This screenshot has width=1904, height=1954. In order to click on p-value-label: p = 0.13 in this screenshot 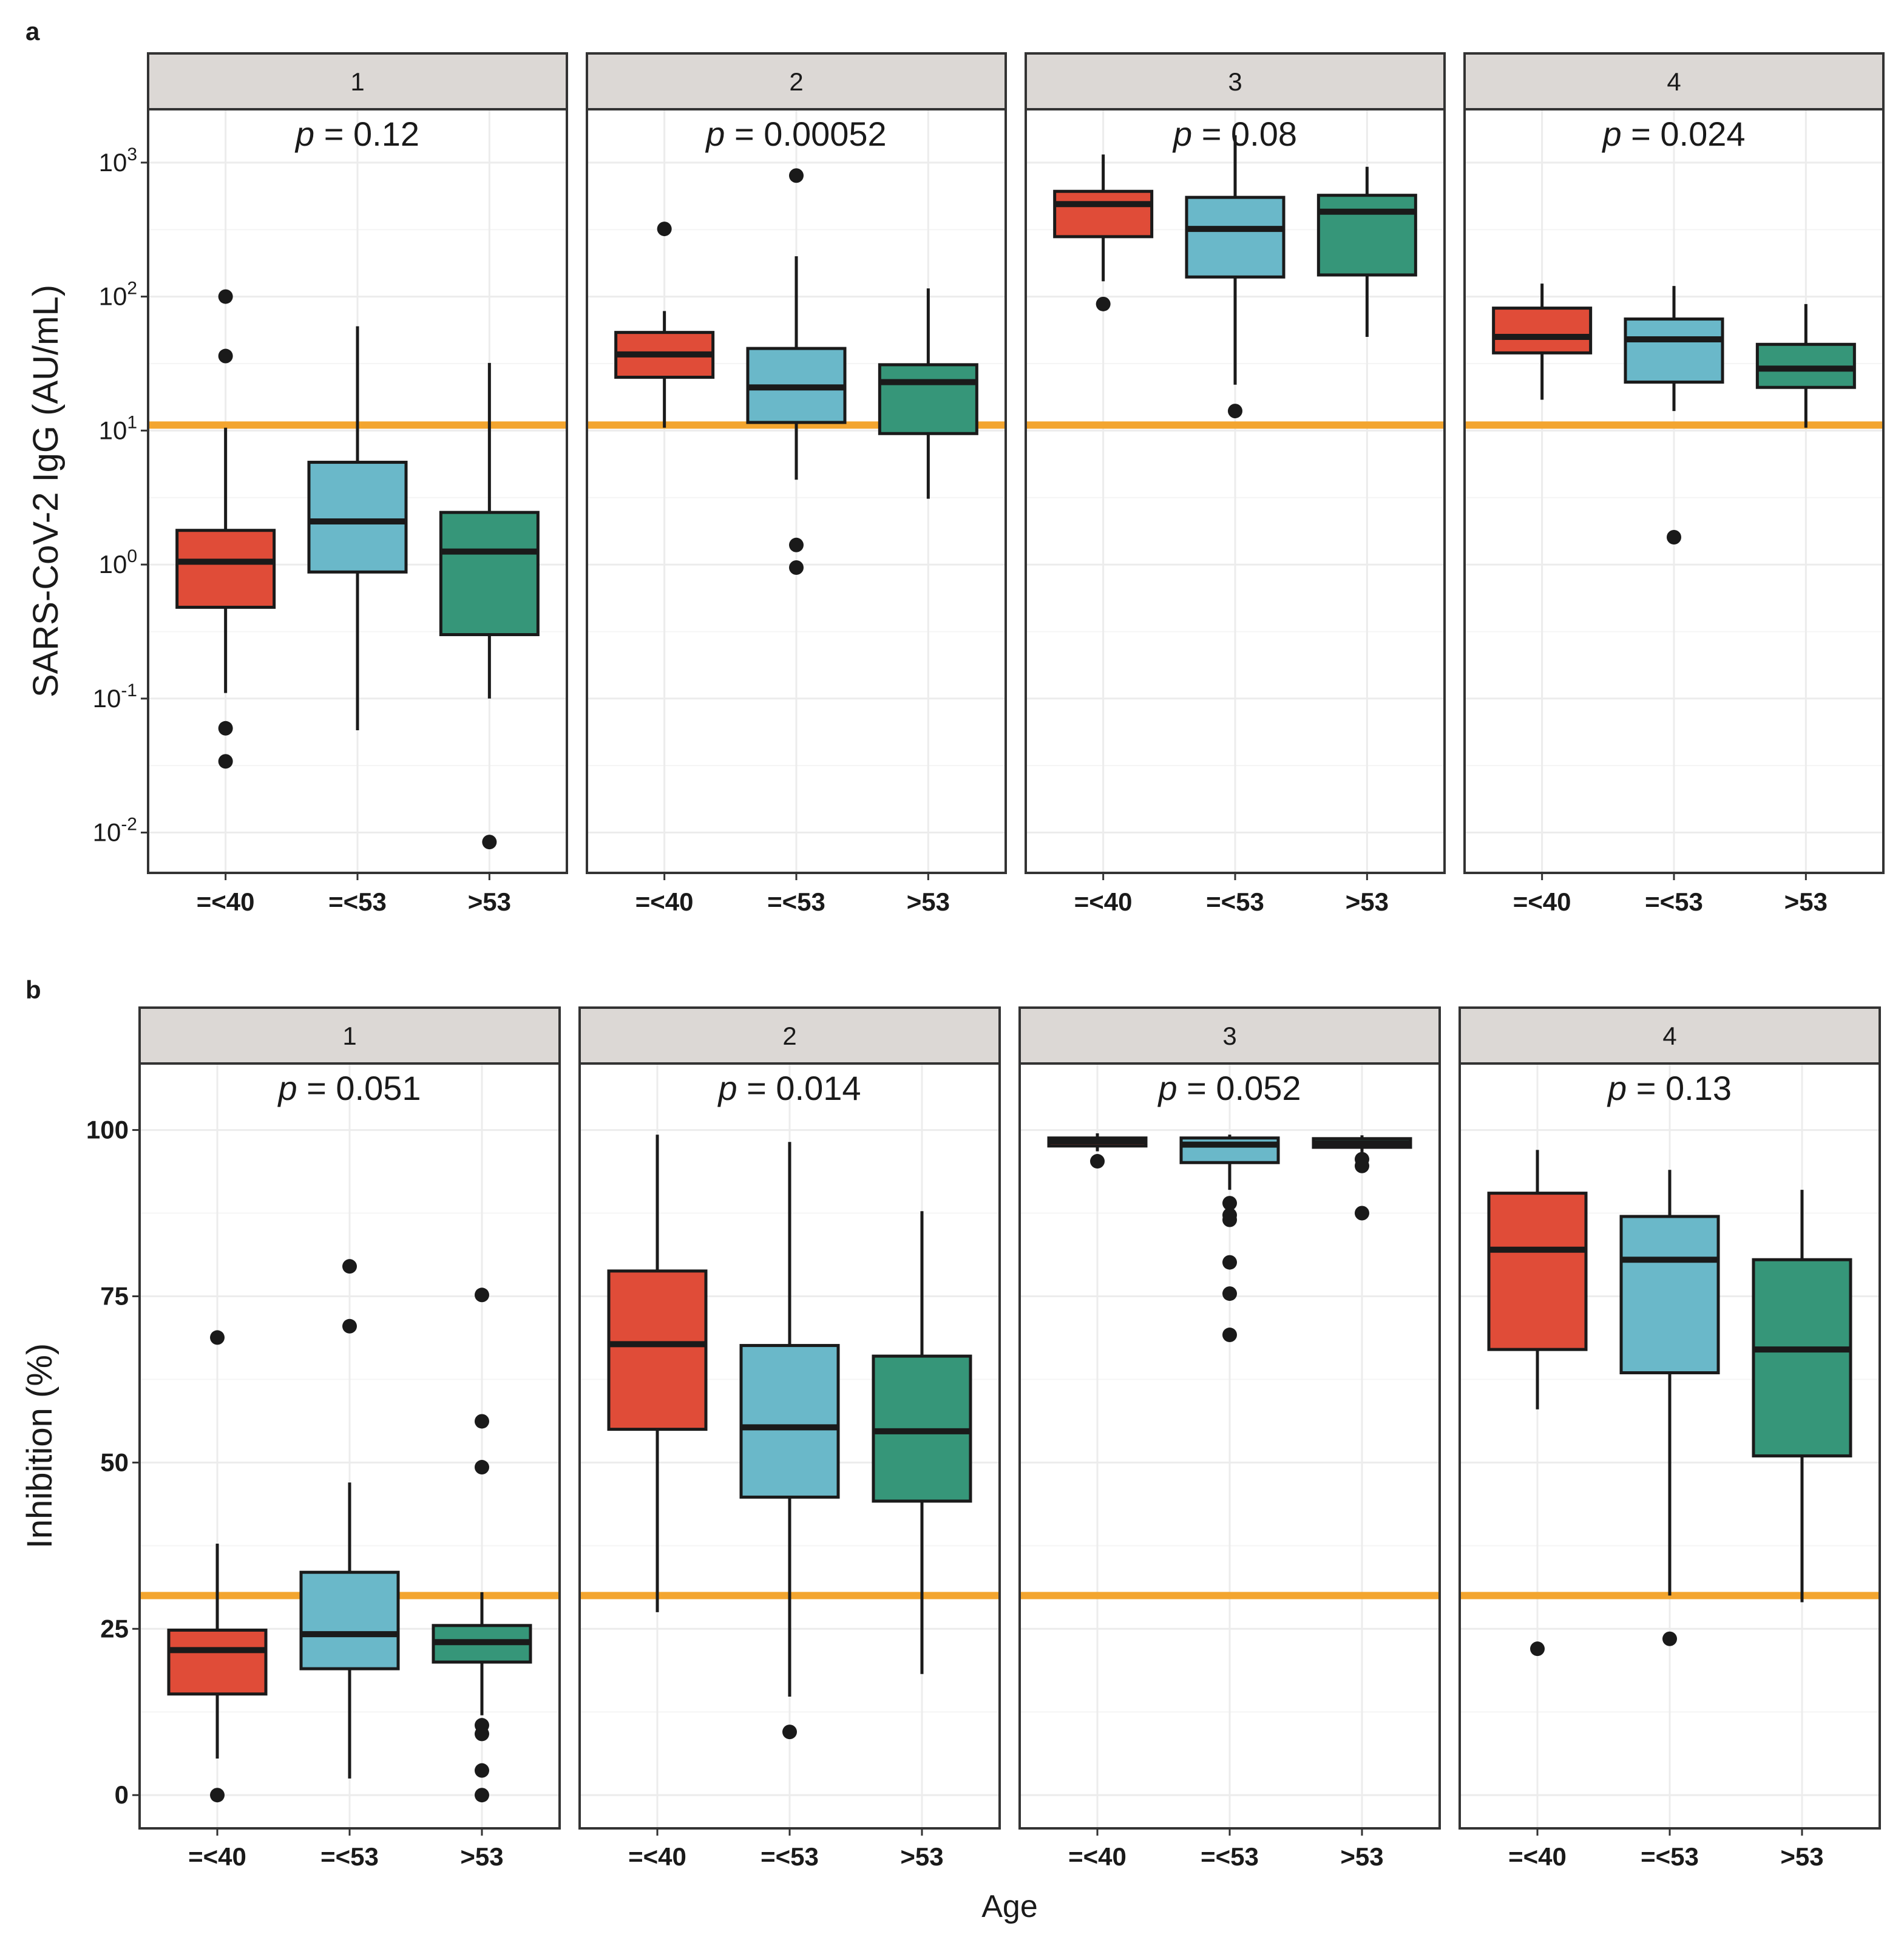, I will do `click(1669, 1088)`.